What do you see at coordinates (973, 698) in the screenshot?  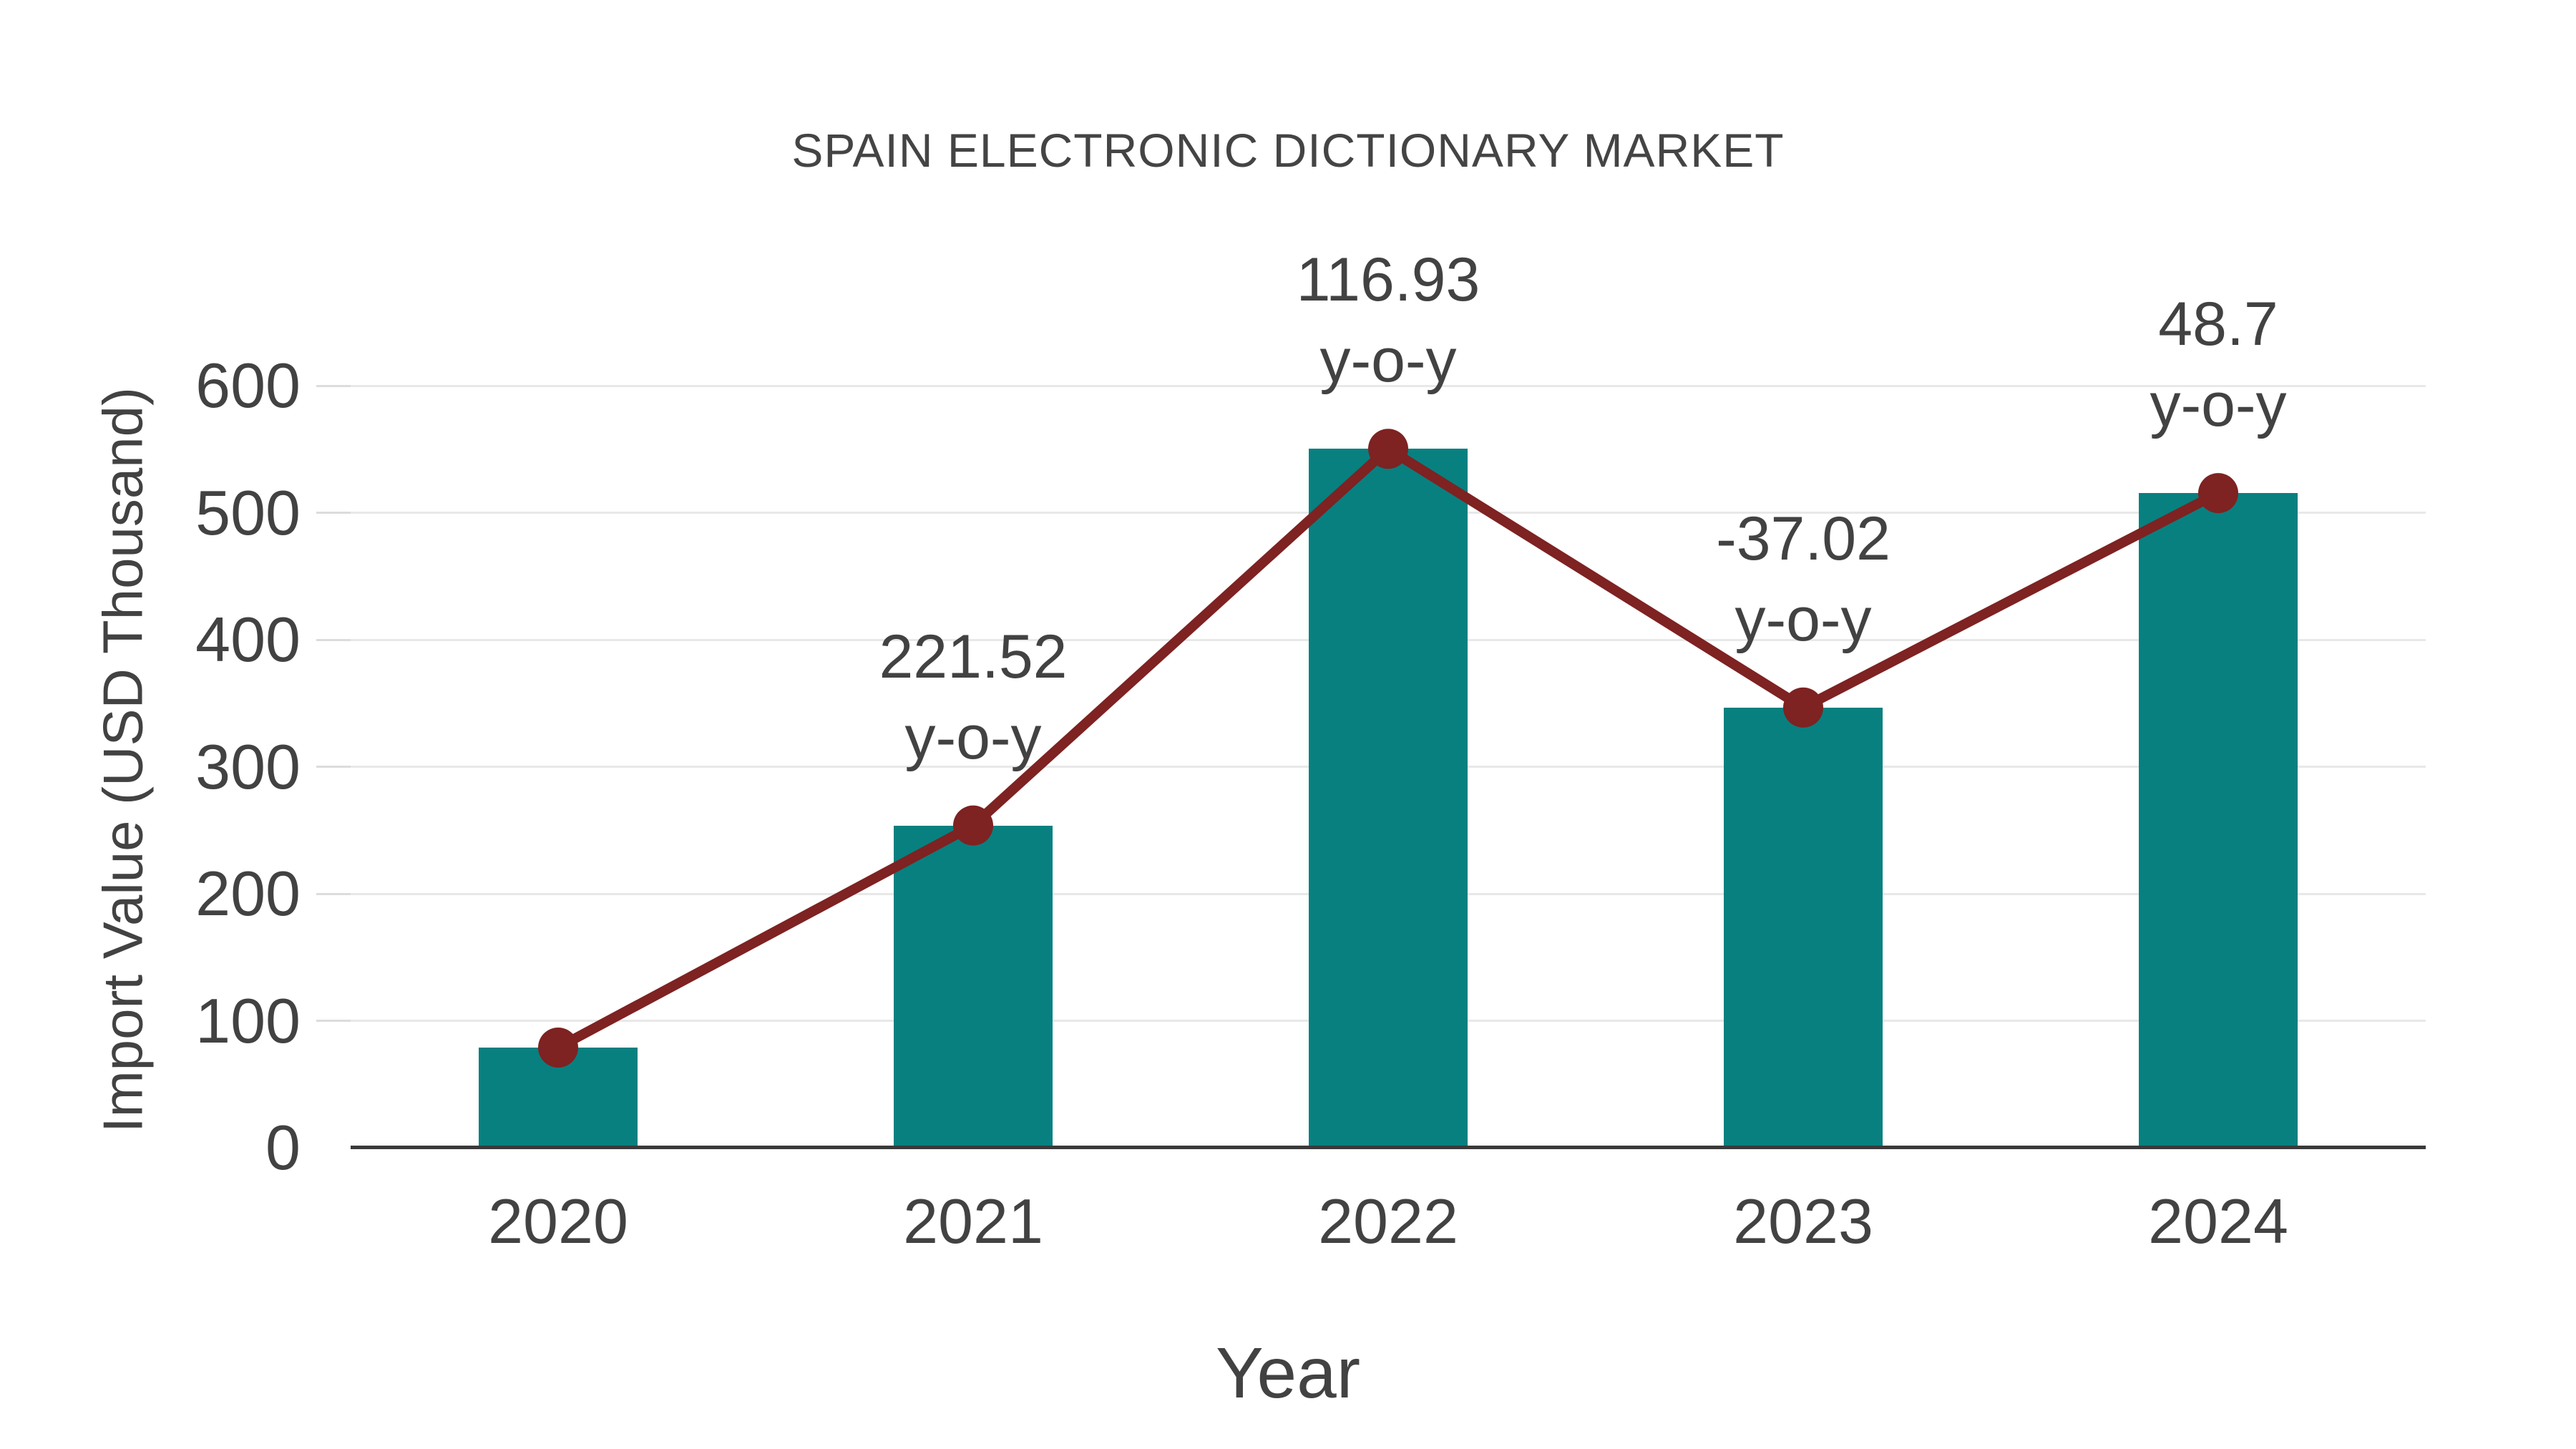 I see `yoy-annotation-2021: 221.52 y-o-y` at bounding box center [973, 698].